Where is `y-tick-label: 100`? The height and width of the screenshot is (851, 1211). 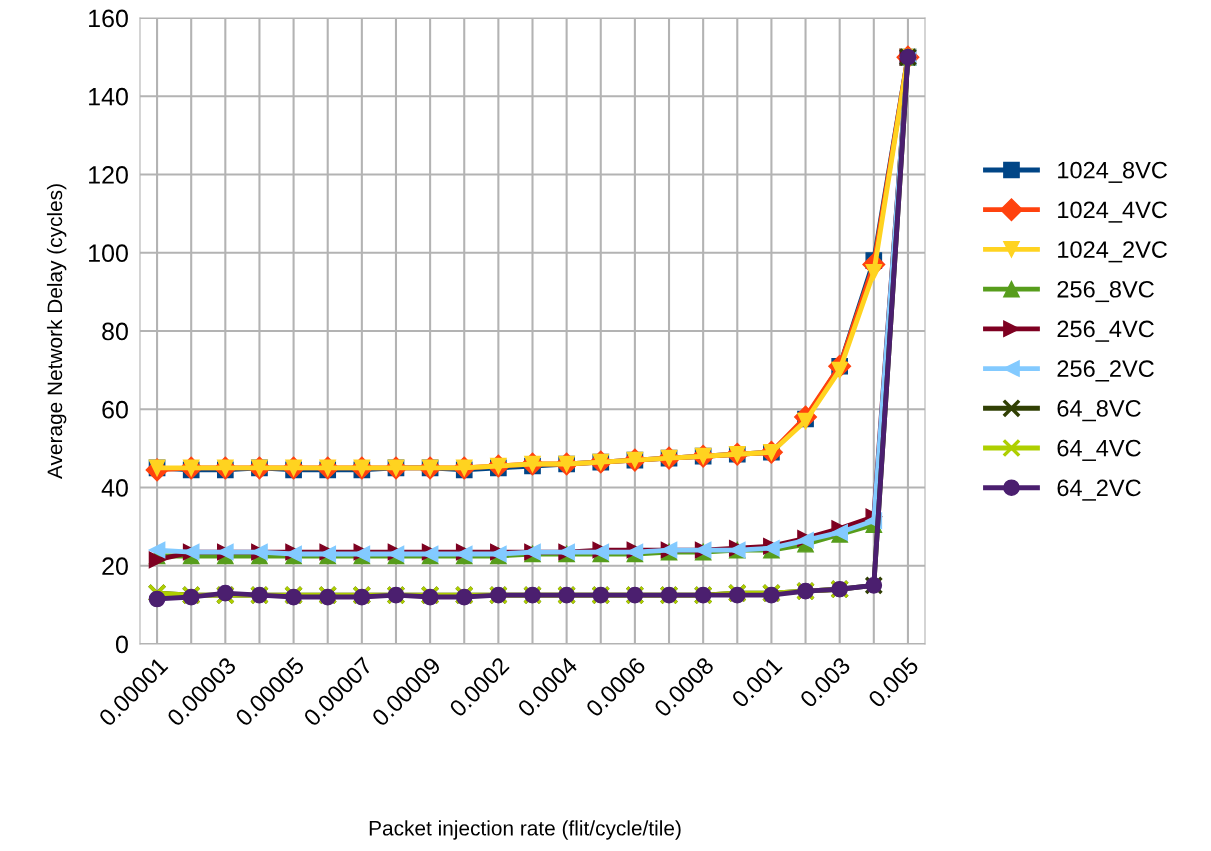
y-tick-label: 100 is located at coordinates (108, 253).